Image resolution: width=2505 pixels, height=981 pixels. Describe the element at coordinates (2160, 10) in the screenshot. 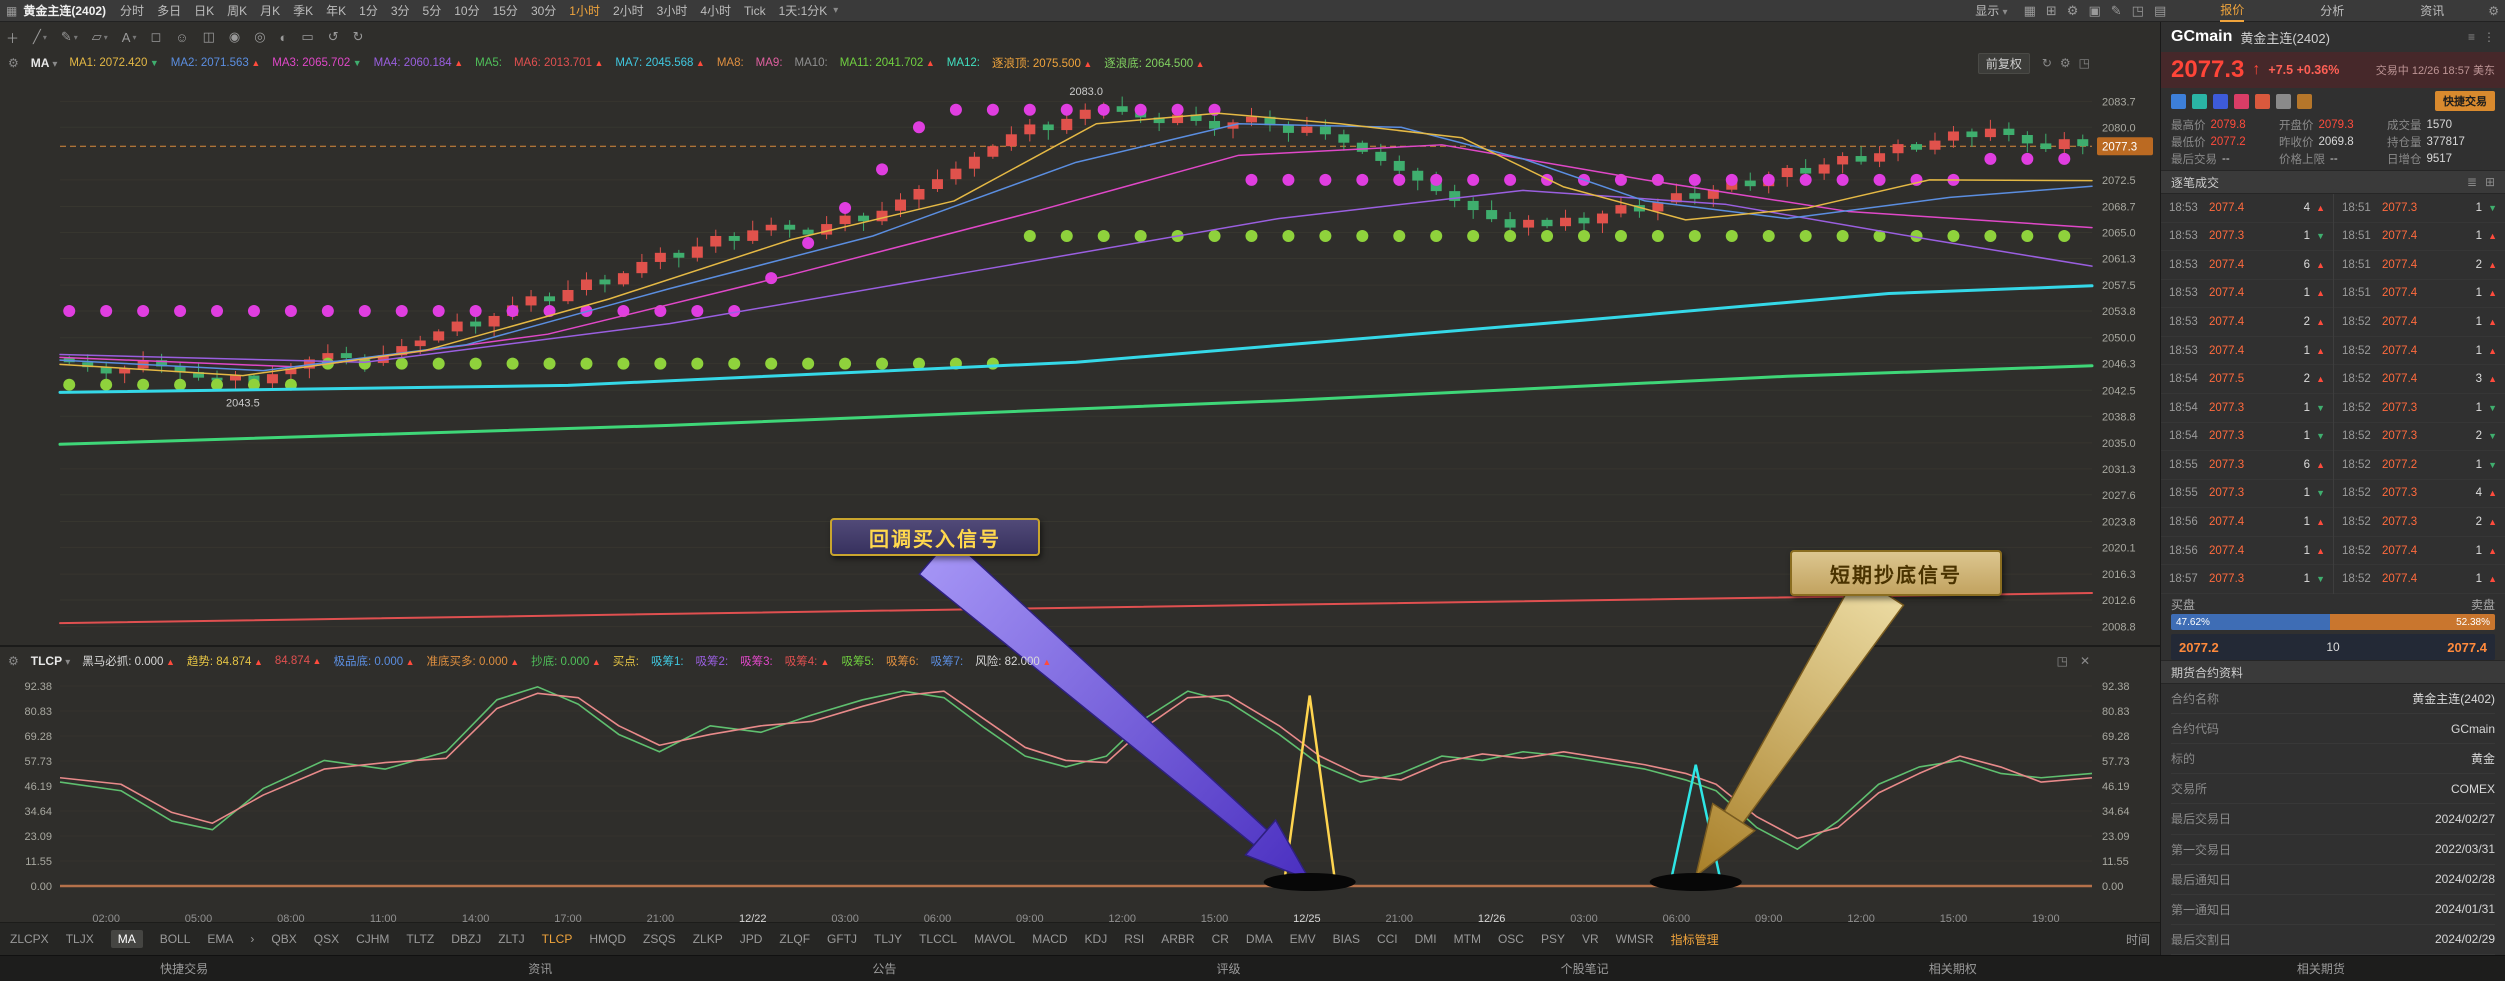

I see `collapse-icon: ▤` at that location.